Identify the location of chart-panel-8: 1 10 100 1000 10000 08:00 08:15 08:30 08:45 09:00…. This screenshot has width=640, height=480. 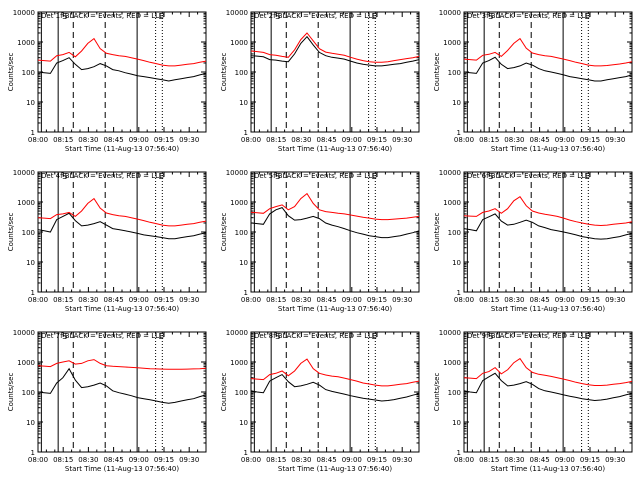
(320, 401).